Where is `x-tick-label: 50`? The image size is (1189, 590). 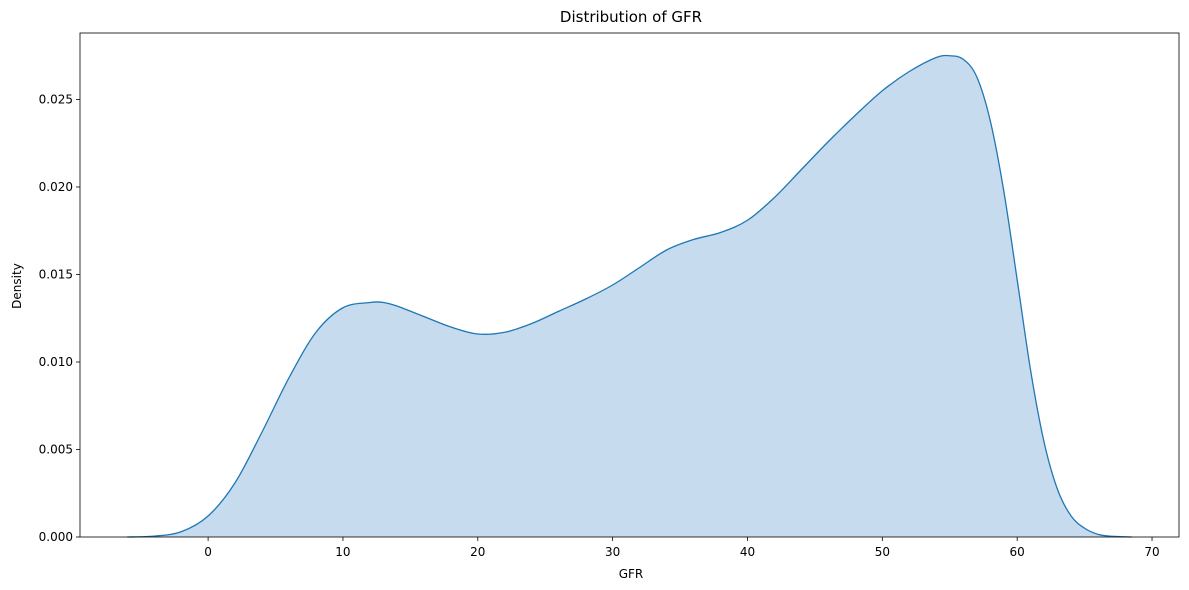 x-tick-label: 50 is located at coordinates (882, 552).